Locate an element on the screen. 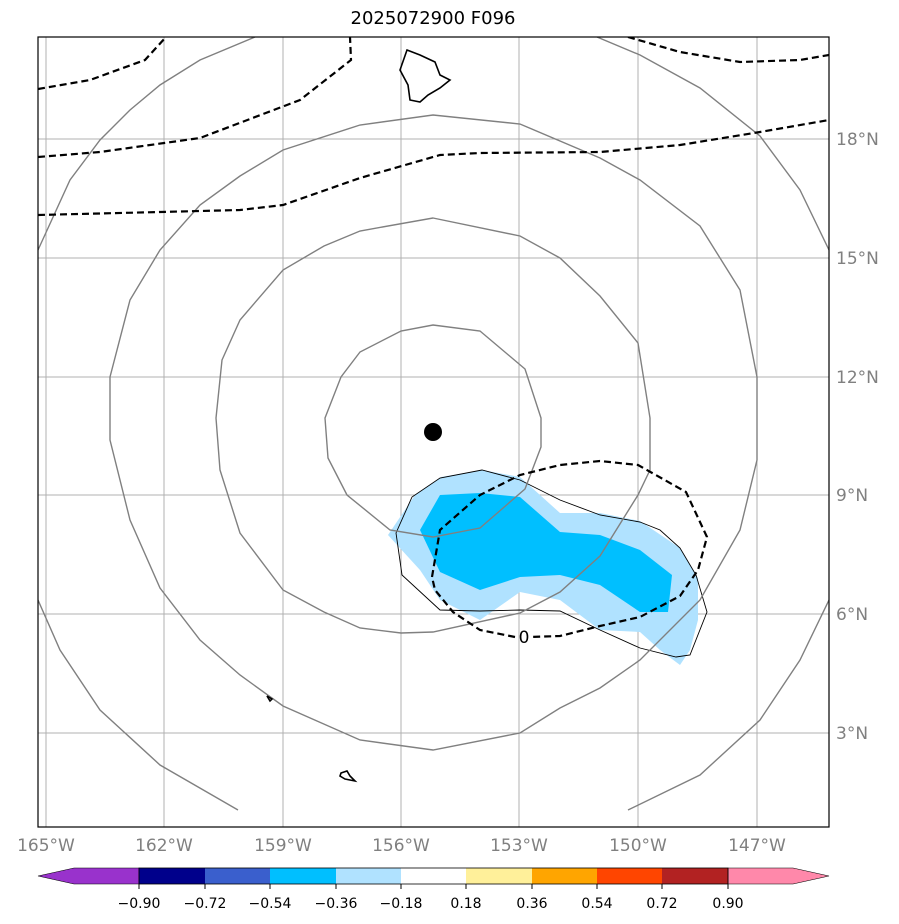  shaded-region-dark is located at coordinates (546, 552).